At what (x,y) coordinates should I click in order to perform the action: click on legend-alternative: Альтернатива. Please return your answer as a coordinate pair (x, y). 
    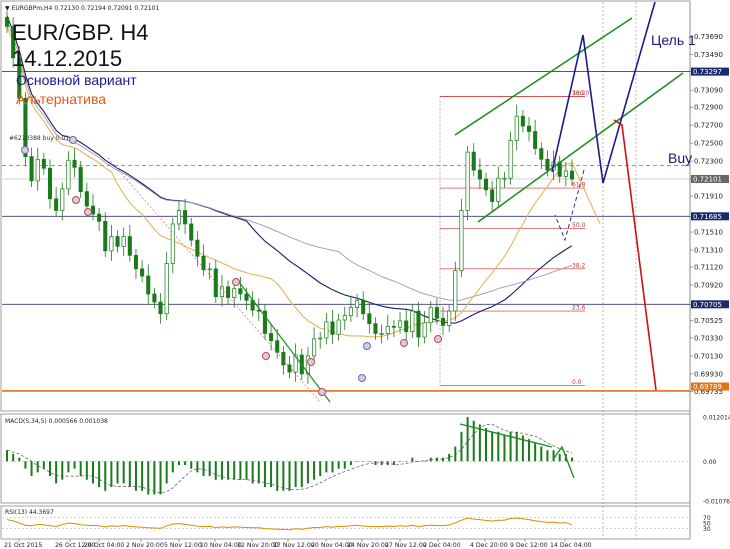
    Looking at the image, I should click on (61, 99).